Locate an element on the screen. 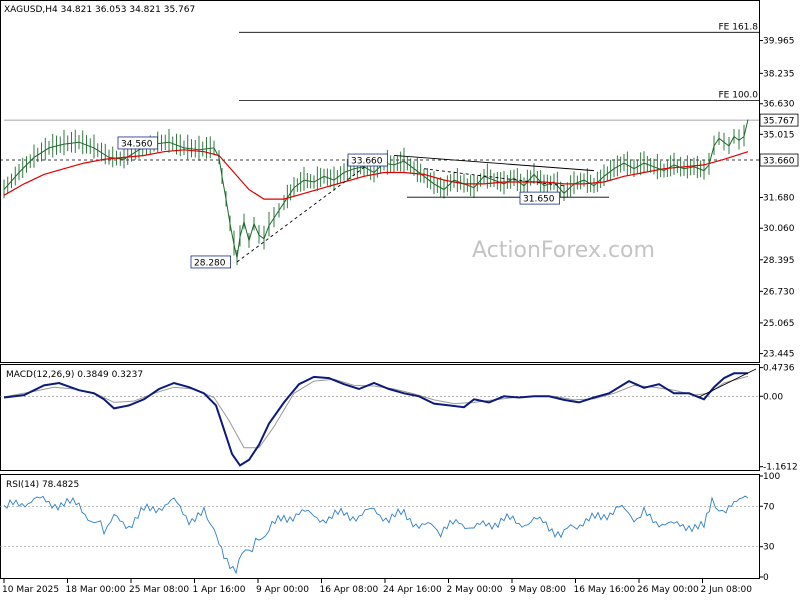  y-tick-label: 39.965 is located at coordinates (779, 42).